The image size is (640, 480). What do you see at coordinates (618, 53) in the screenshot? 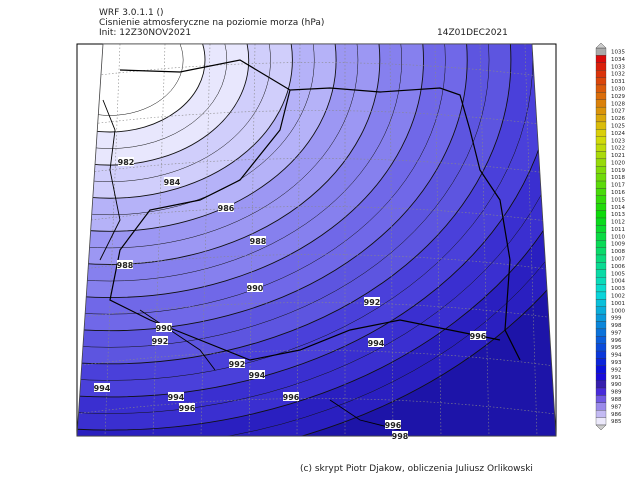
I see `colorbar-label: 1035` at bounding box center [618, 53].